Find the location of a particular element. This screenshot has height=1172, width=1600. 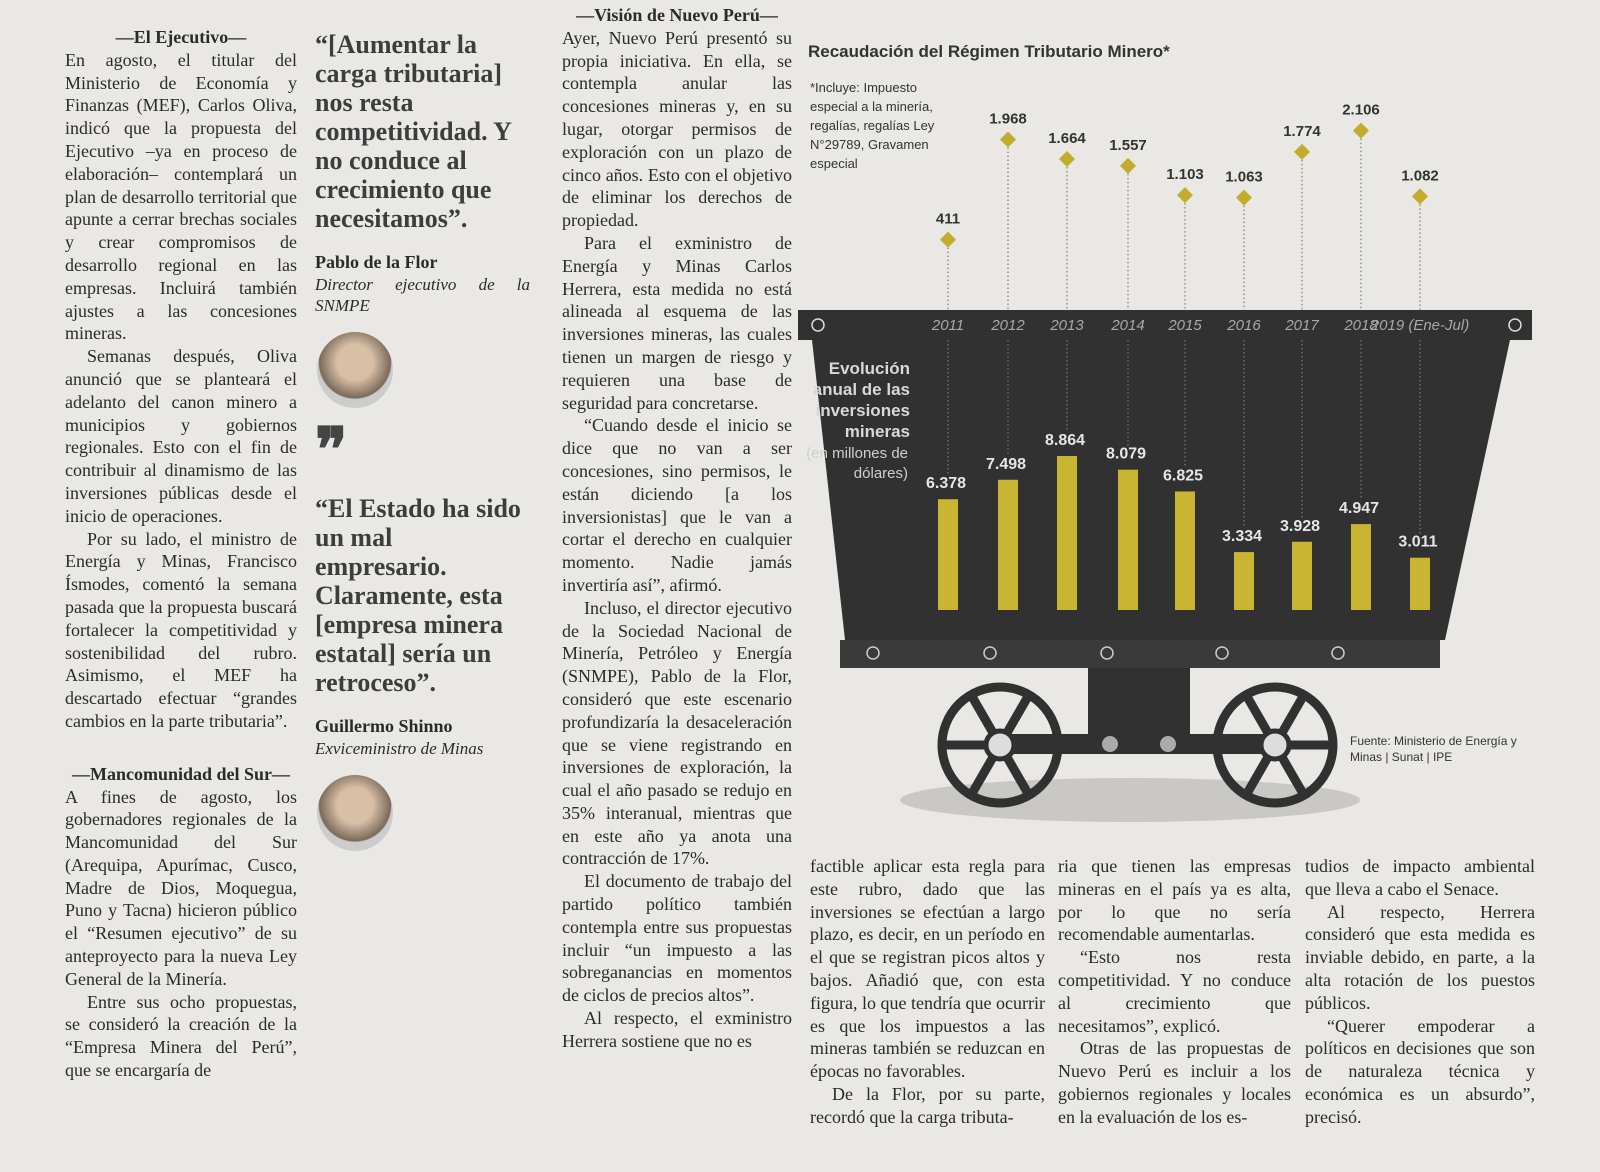

value-label: 1.557 is located at coordinates (1128, 145).